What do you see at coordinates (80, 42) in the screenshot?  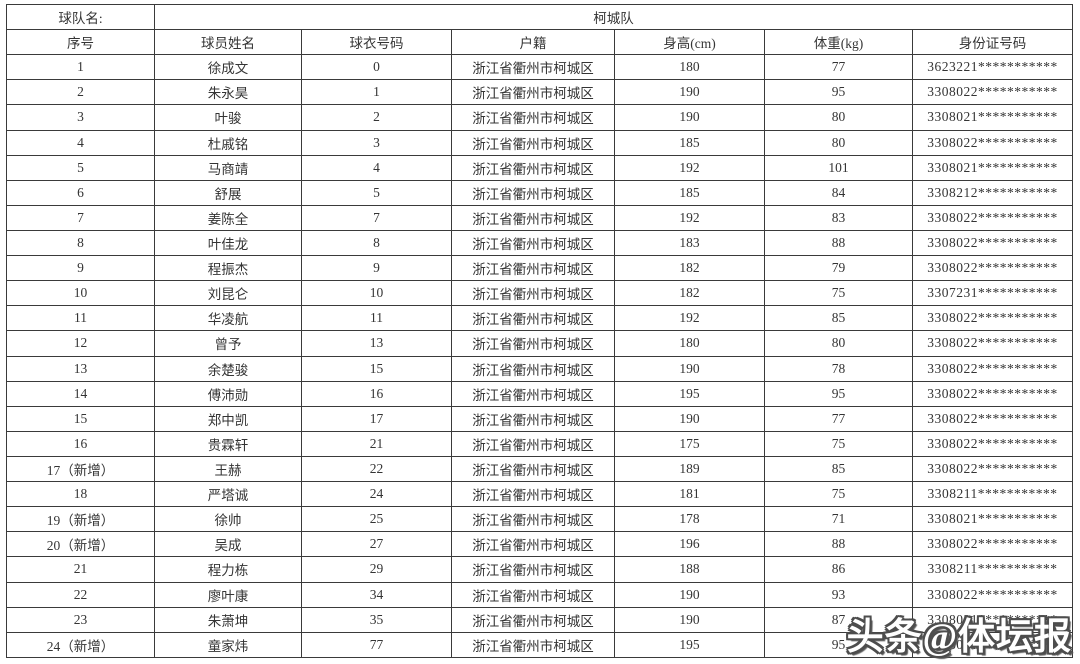 I see `column-header-no: 序号` at bounding box center [80, 42].